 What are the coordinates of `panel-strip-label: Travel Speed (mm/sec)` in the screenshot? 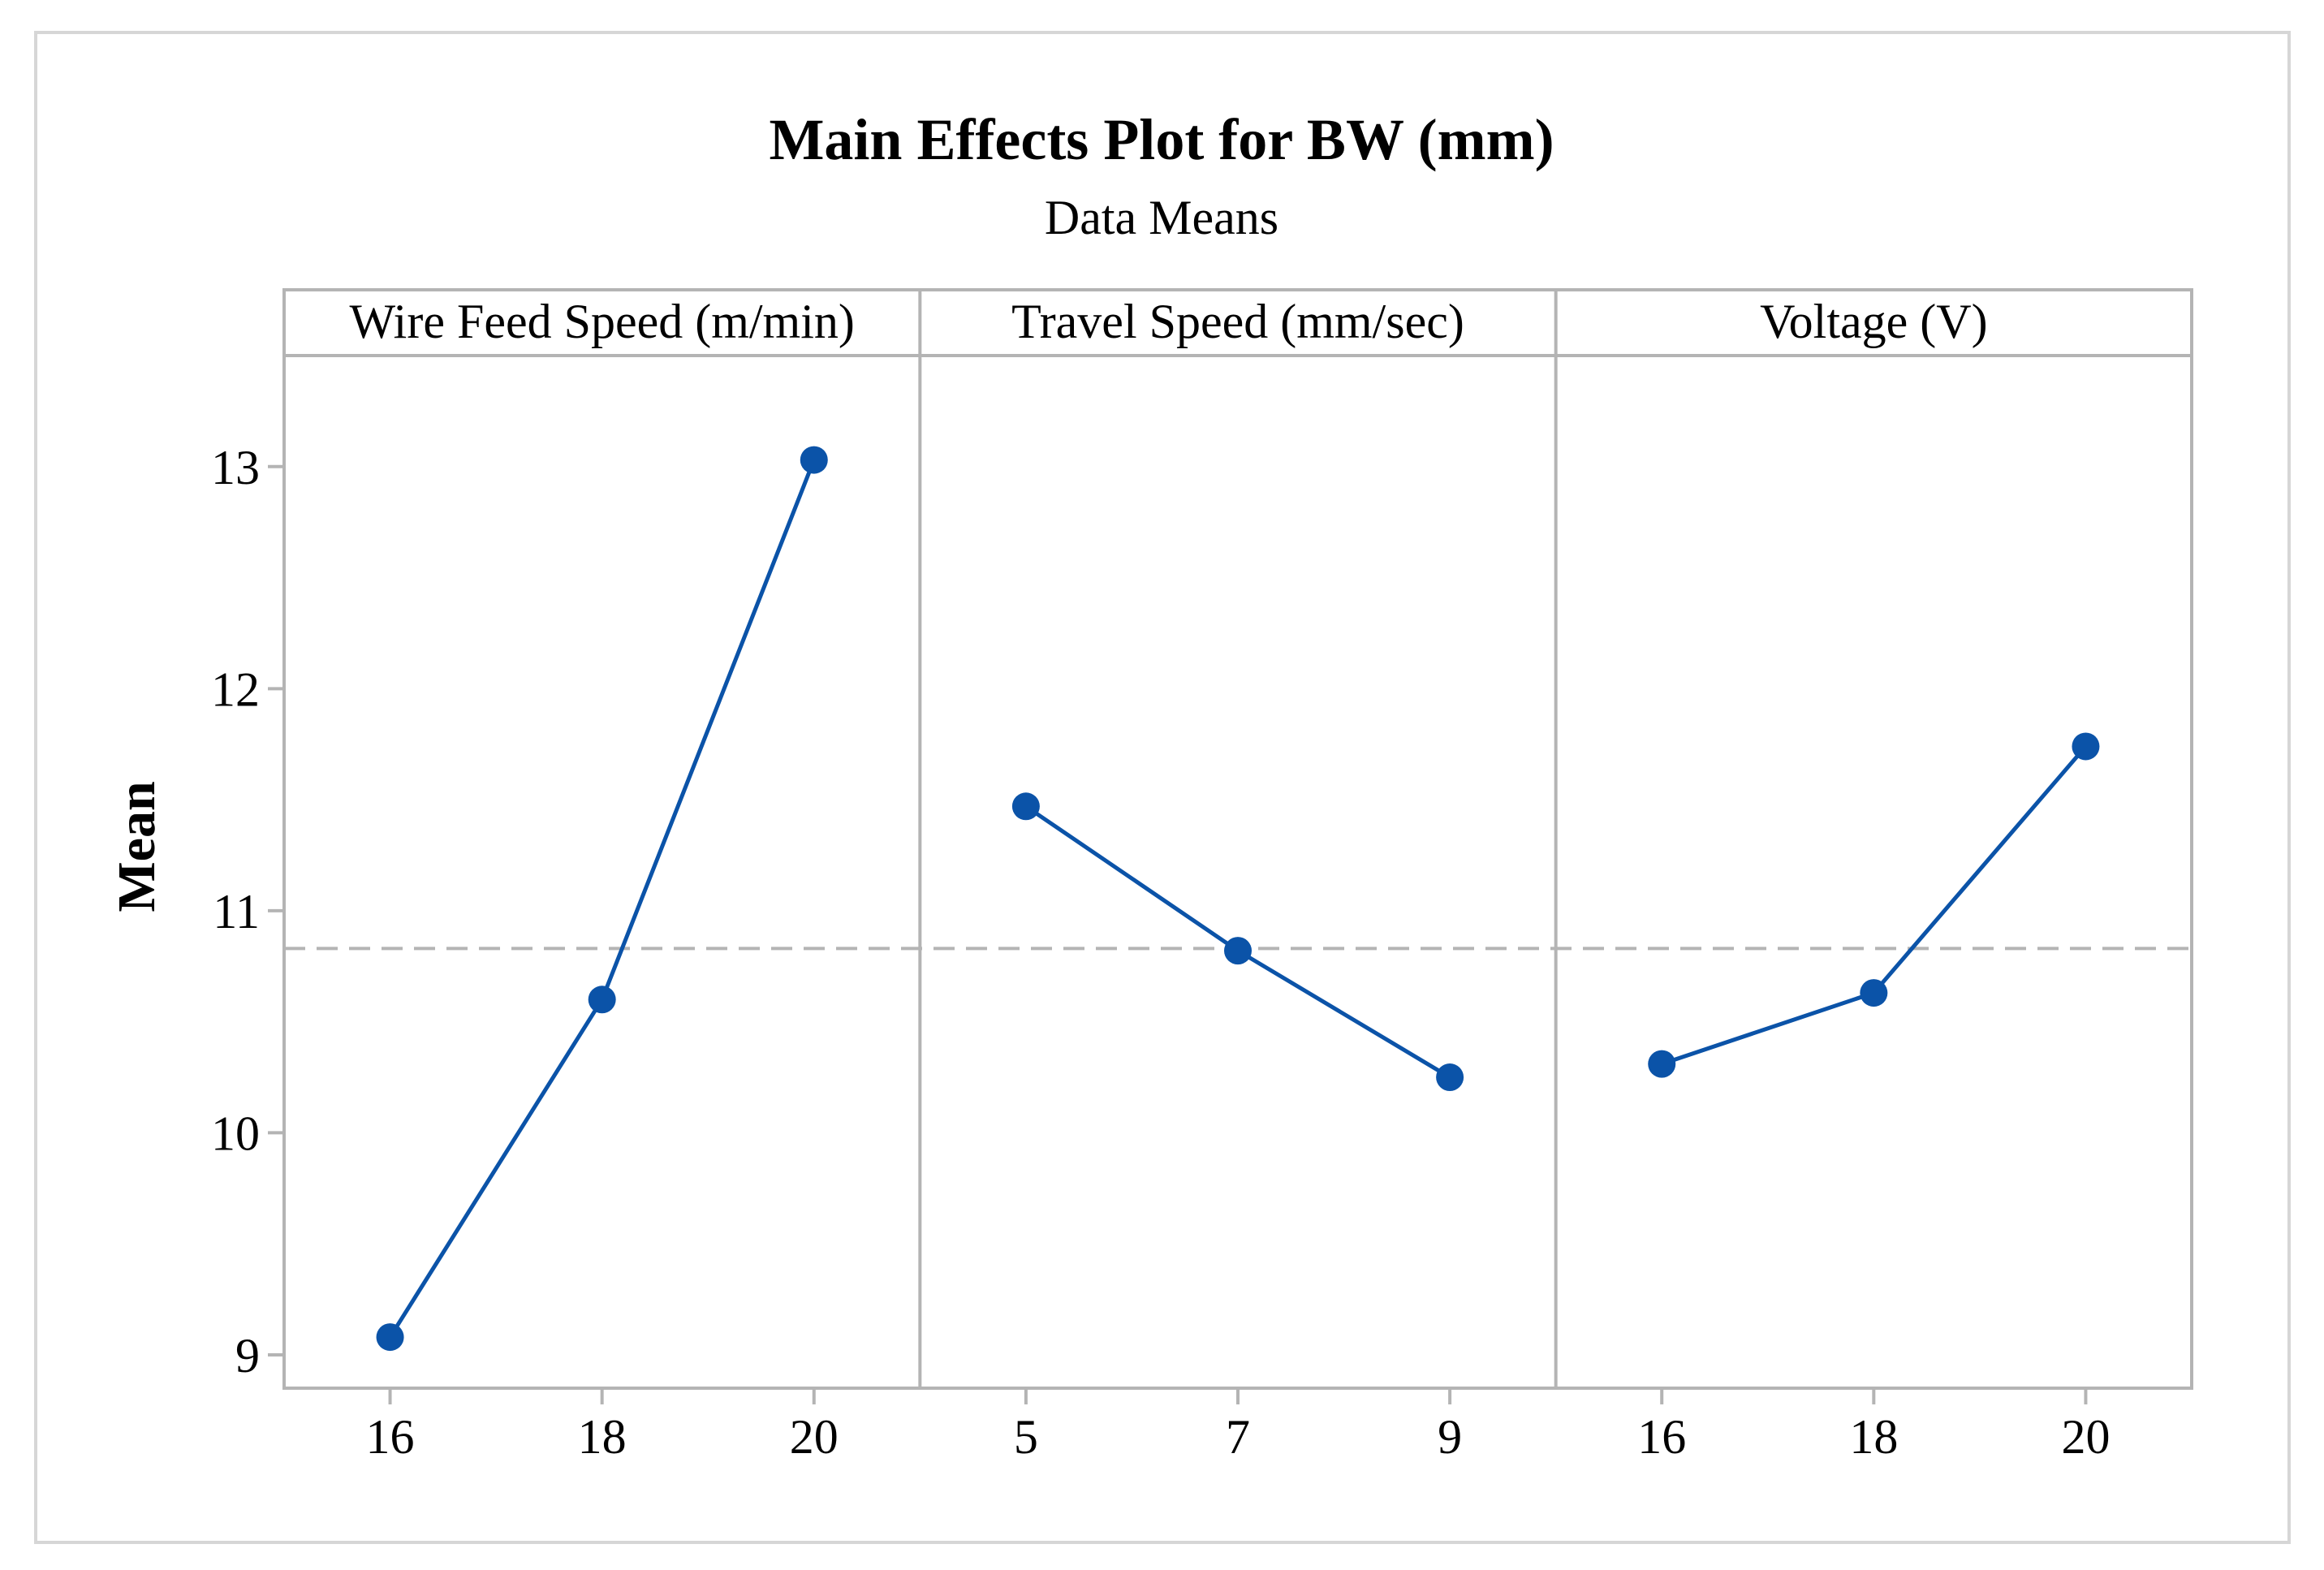 It's located at (1237, 321).